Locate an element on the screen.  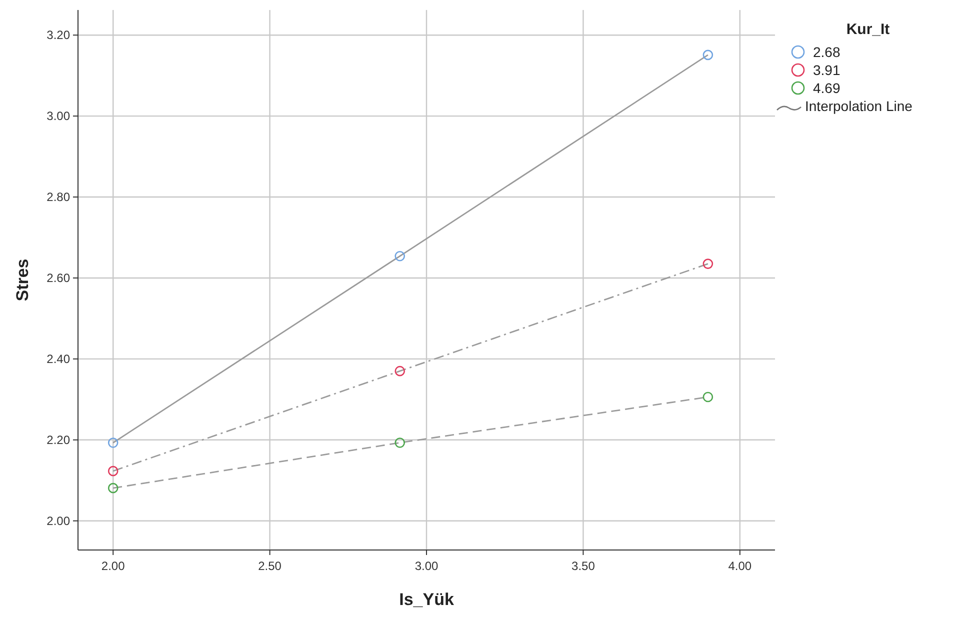
x-tick-label: 2.50 is located at coordinates (270, 566).